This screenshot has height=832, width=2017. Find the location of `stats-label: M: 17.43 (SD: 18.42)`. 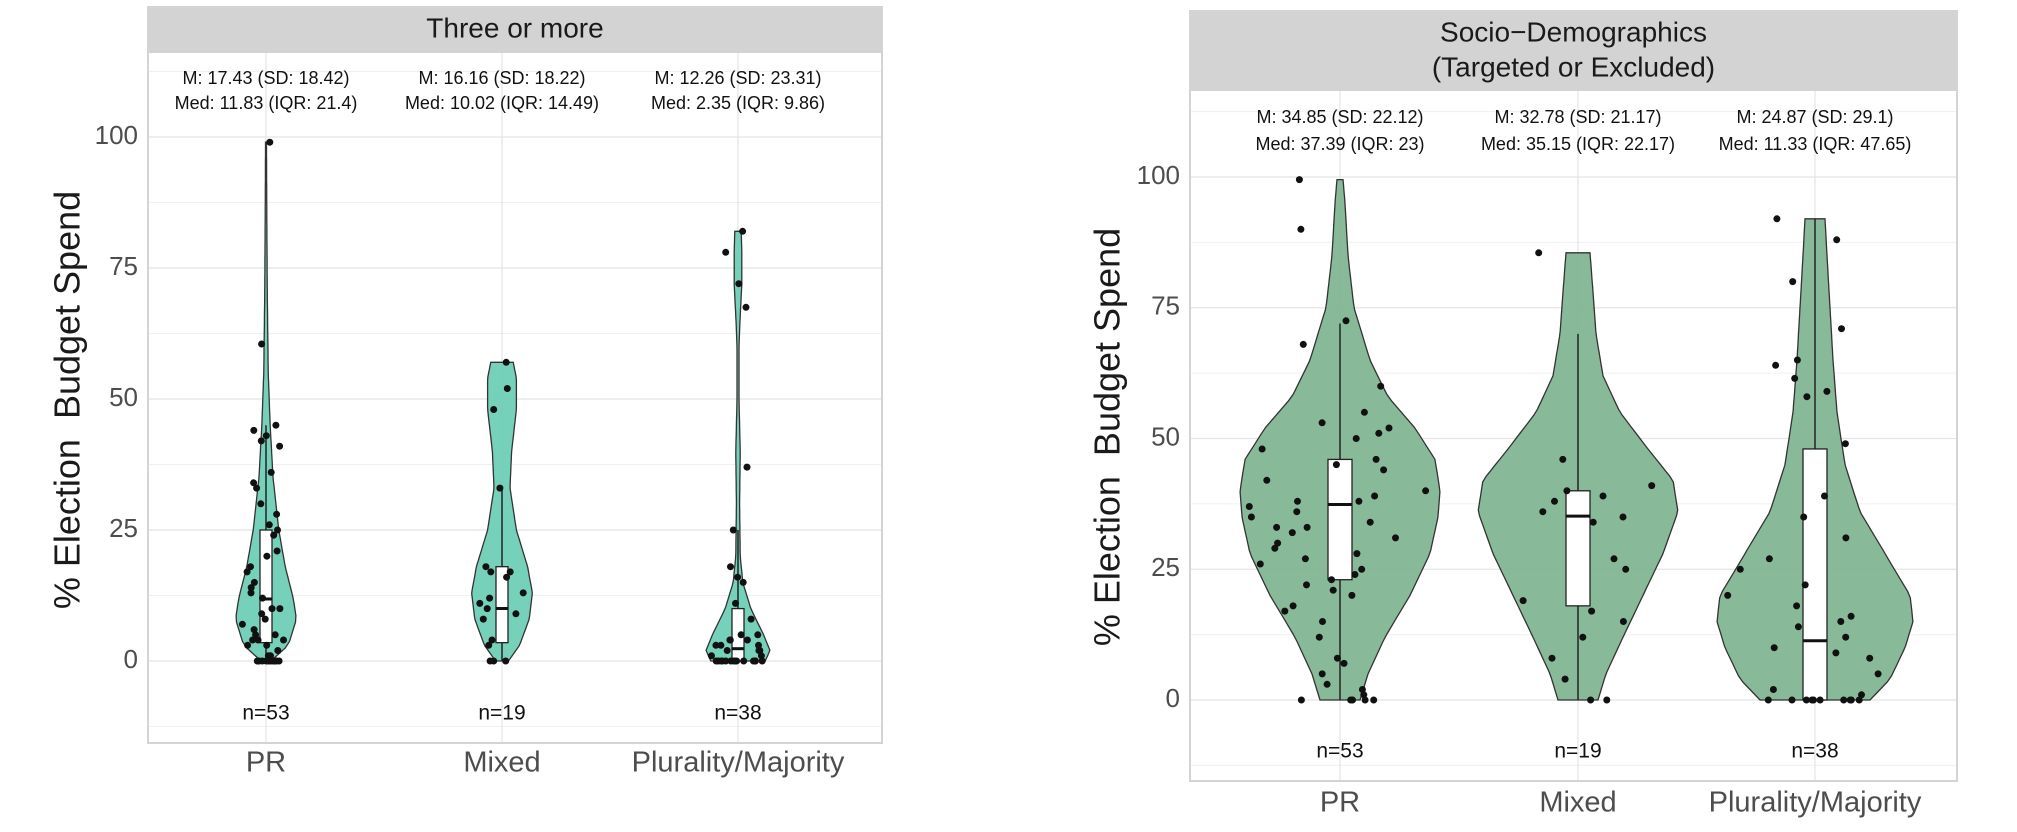

stats-label: M: 17.43 (SD: 18.42) is located at coordinates (265, 78).